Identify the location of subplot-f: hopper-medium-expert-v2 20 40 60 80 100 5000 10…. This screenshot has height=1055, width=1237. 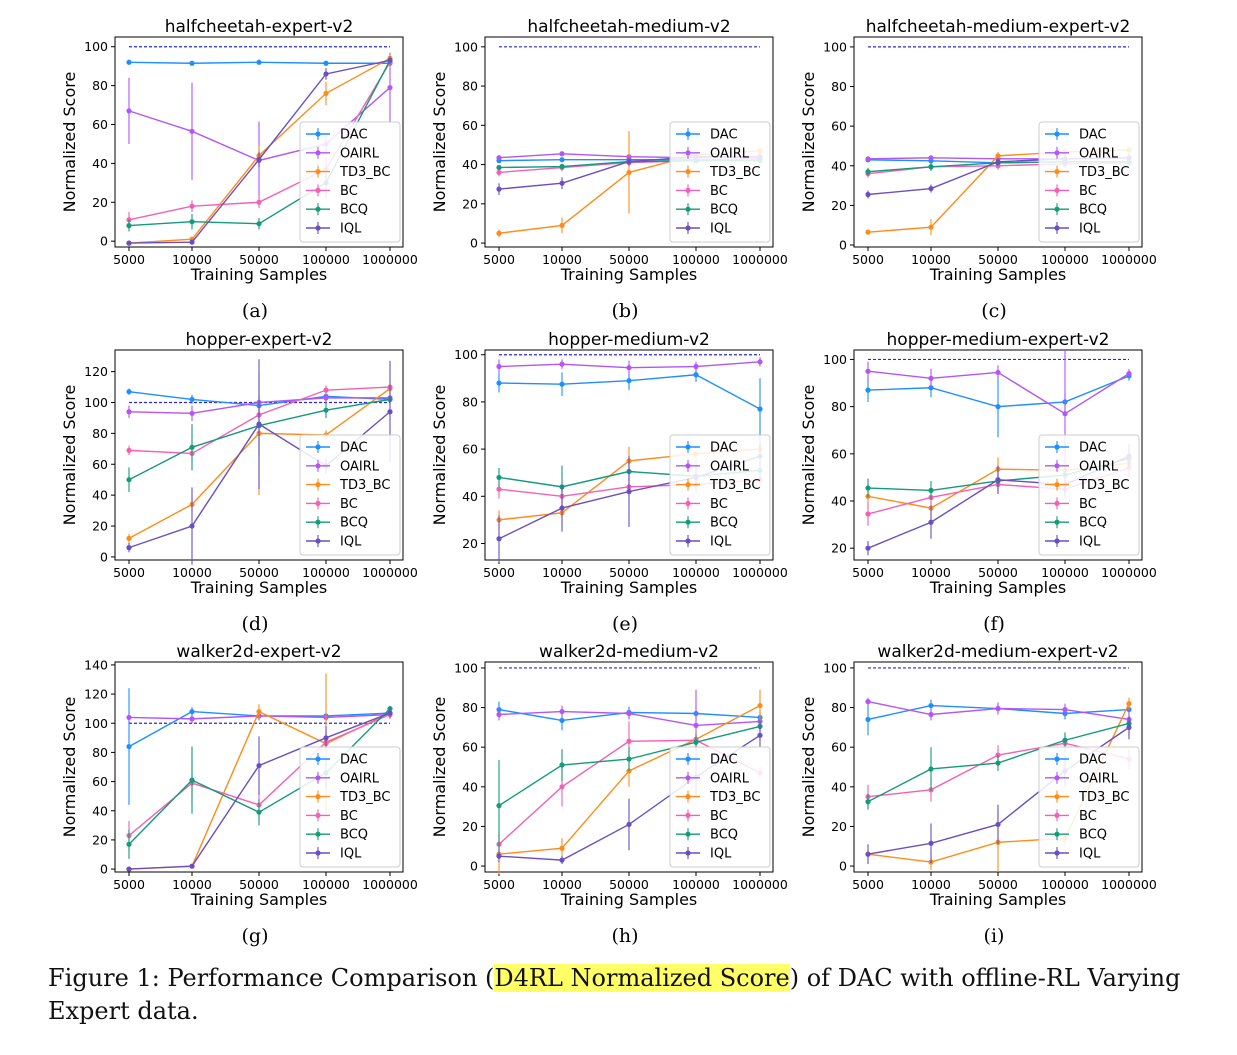
(978, 482).